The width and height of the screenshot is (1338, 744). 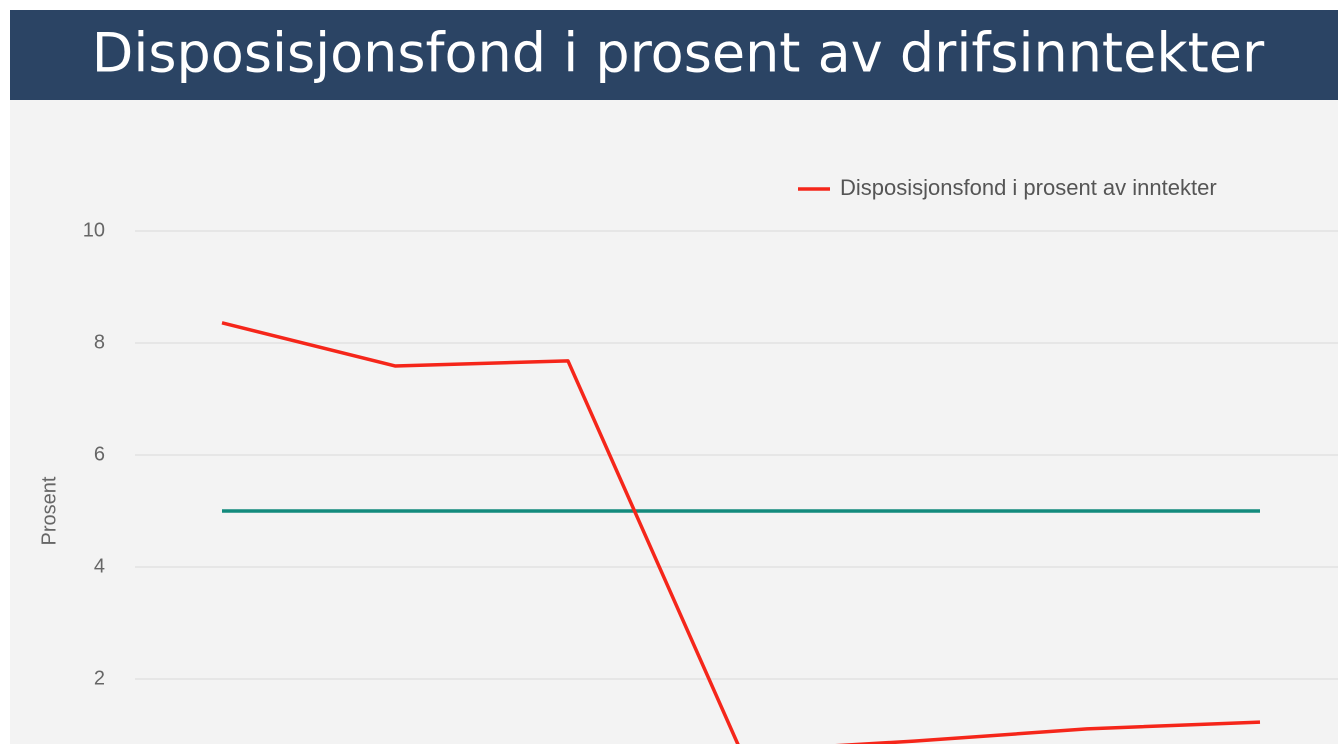 What do you see at coordinates (669, 5) in the screenshot?
I see `top-margin` at bounding box center [669, 5].